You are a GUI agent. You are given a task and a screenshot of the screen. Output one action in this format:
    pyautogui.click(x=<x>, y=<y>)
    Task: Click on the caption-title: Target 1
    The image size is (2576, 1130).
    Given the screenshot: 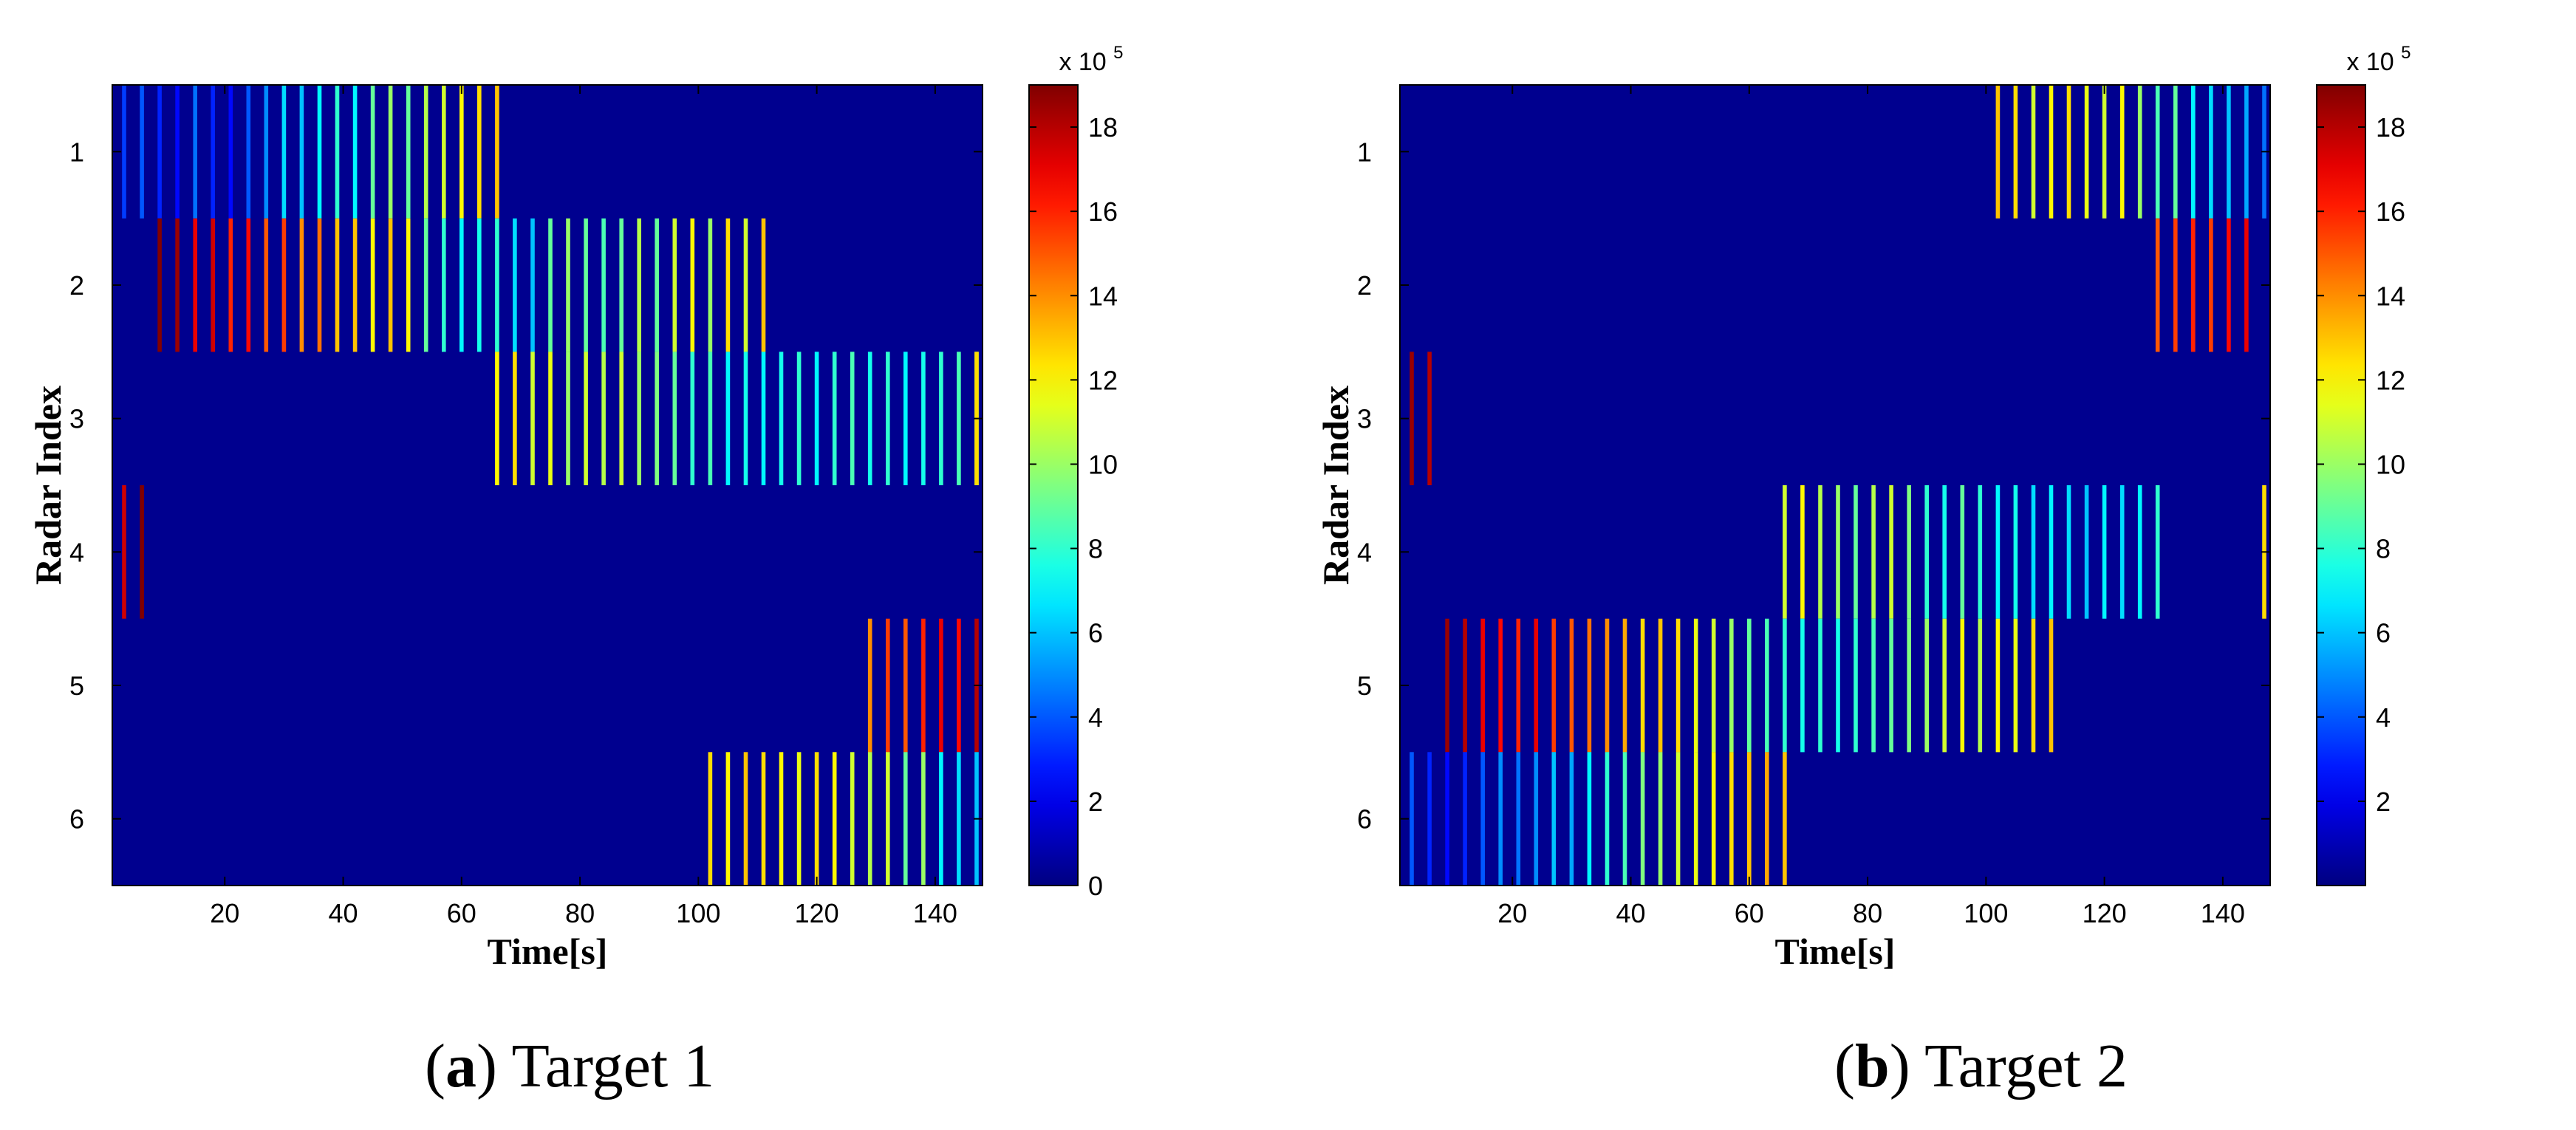 What is the action you would take?
    pyautogui.click(x=613, y=1066)
    